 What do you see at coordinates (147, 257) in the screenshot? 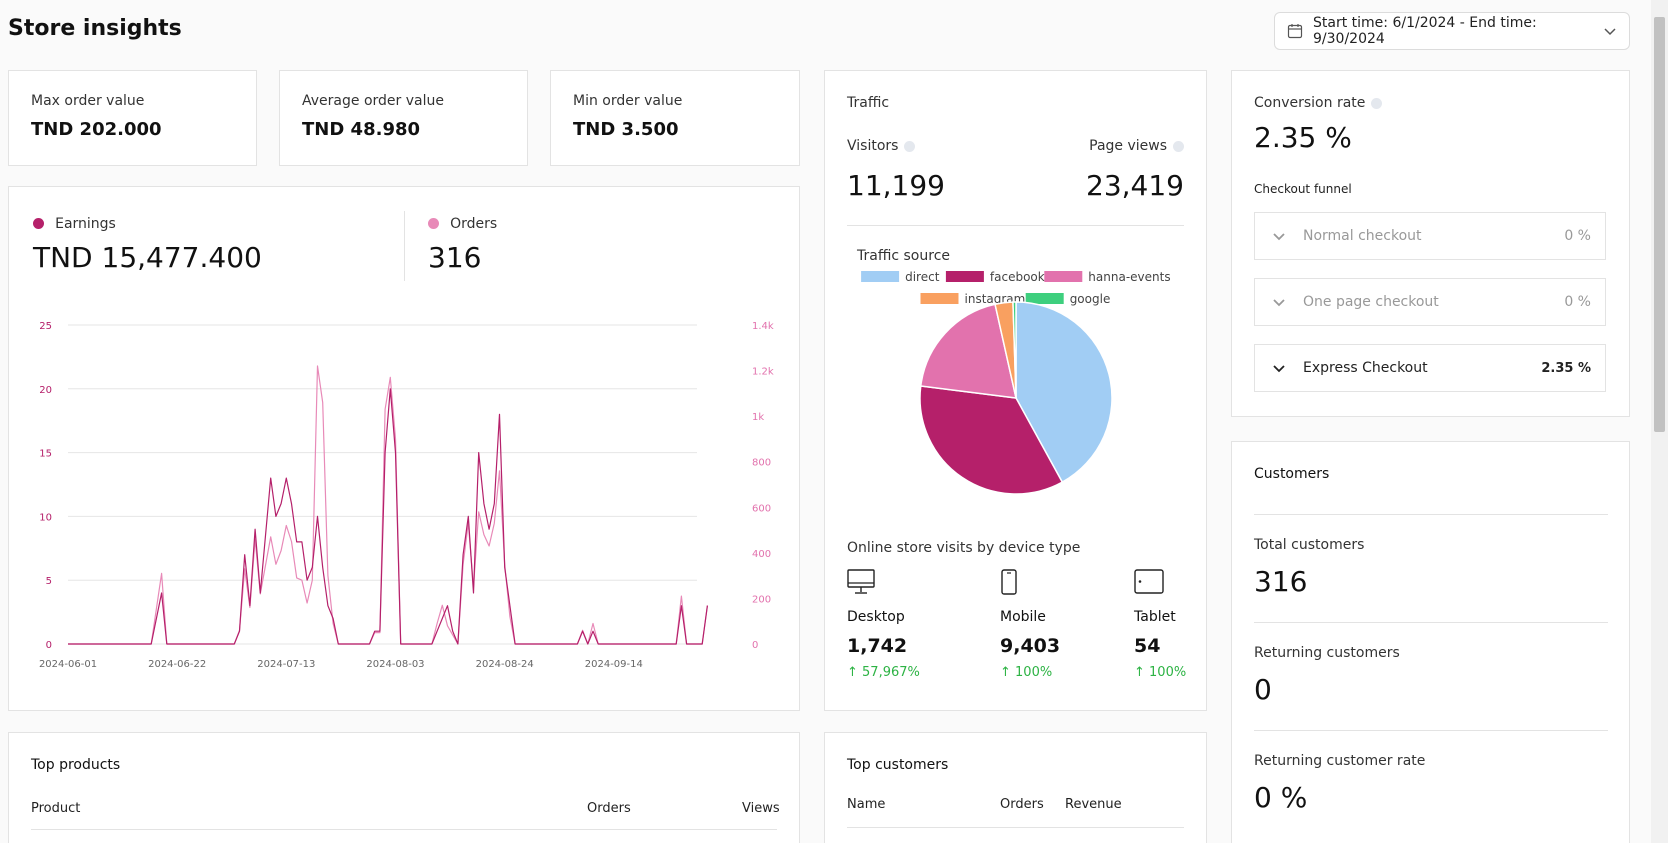
I see `earnings-value: TND 15,477.400` at bounding box center [147, 257].